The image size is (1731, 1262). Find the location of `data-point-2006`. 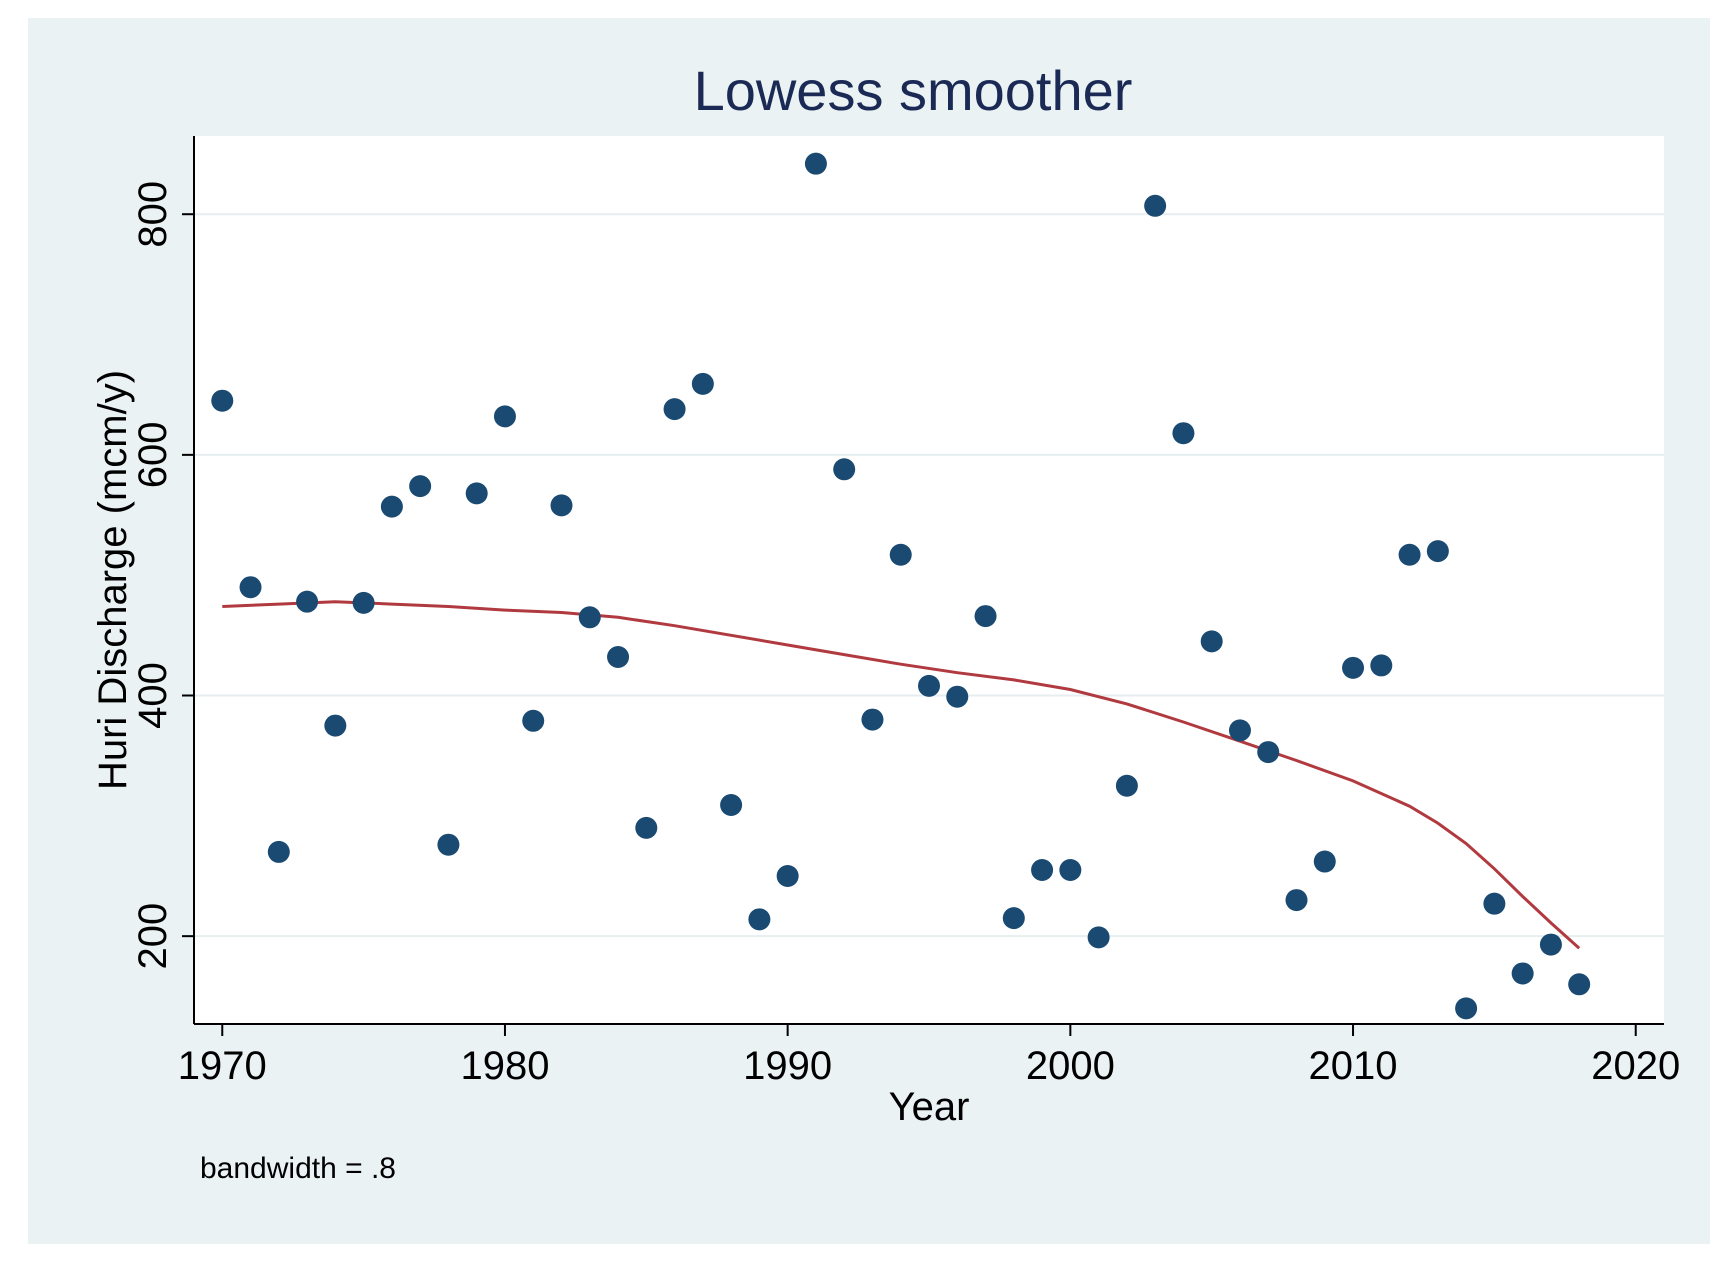

data-point-2006 is located at coordinates (1239, 730).